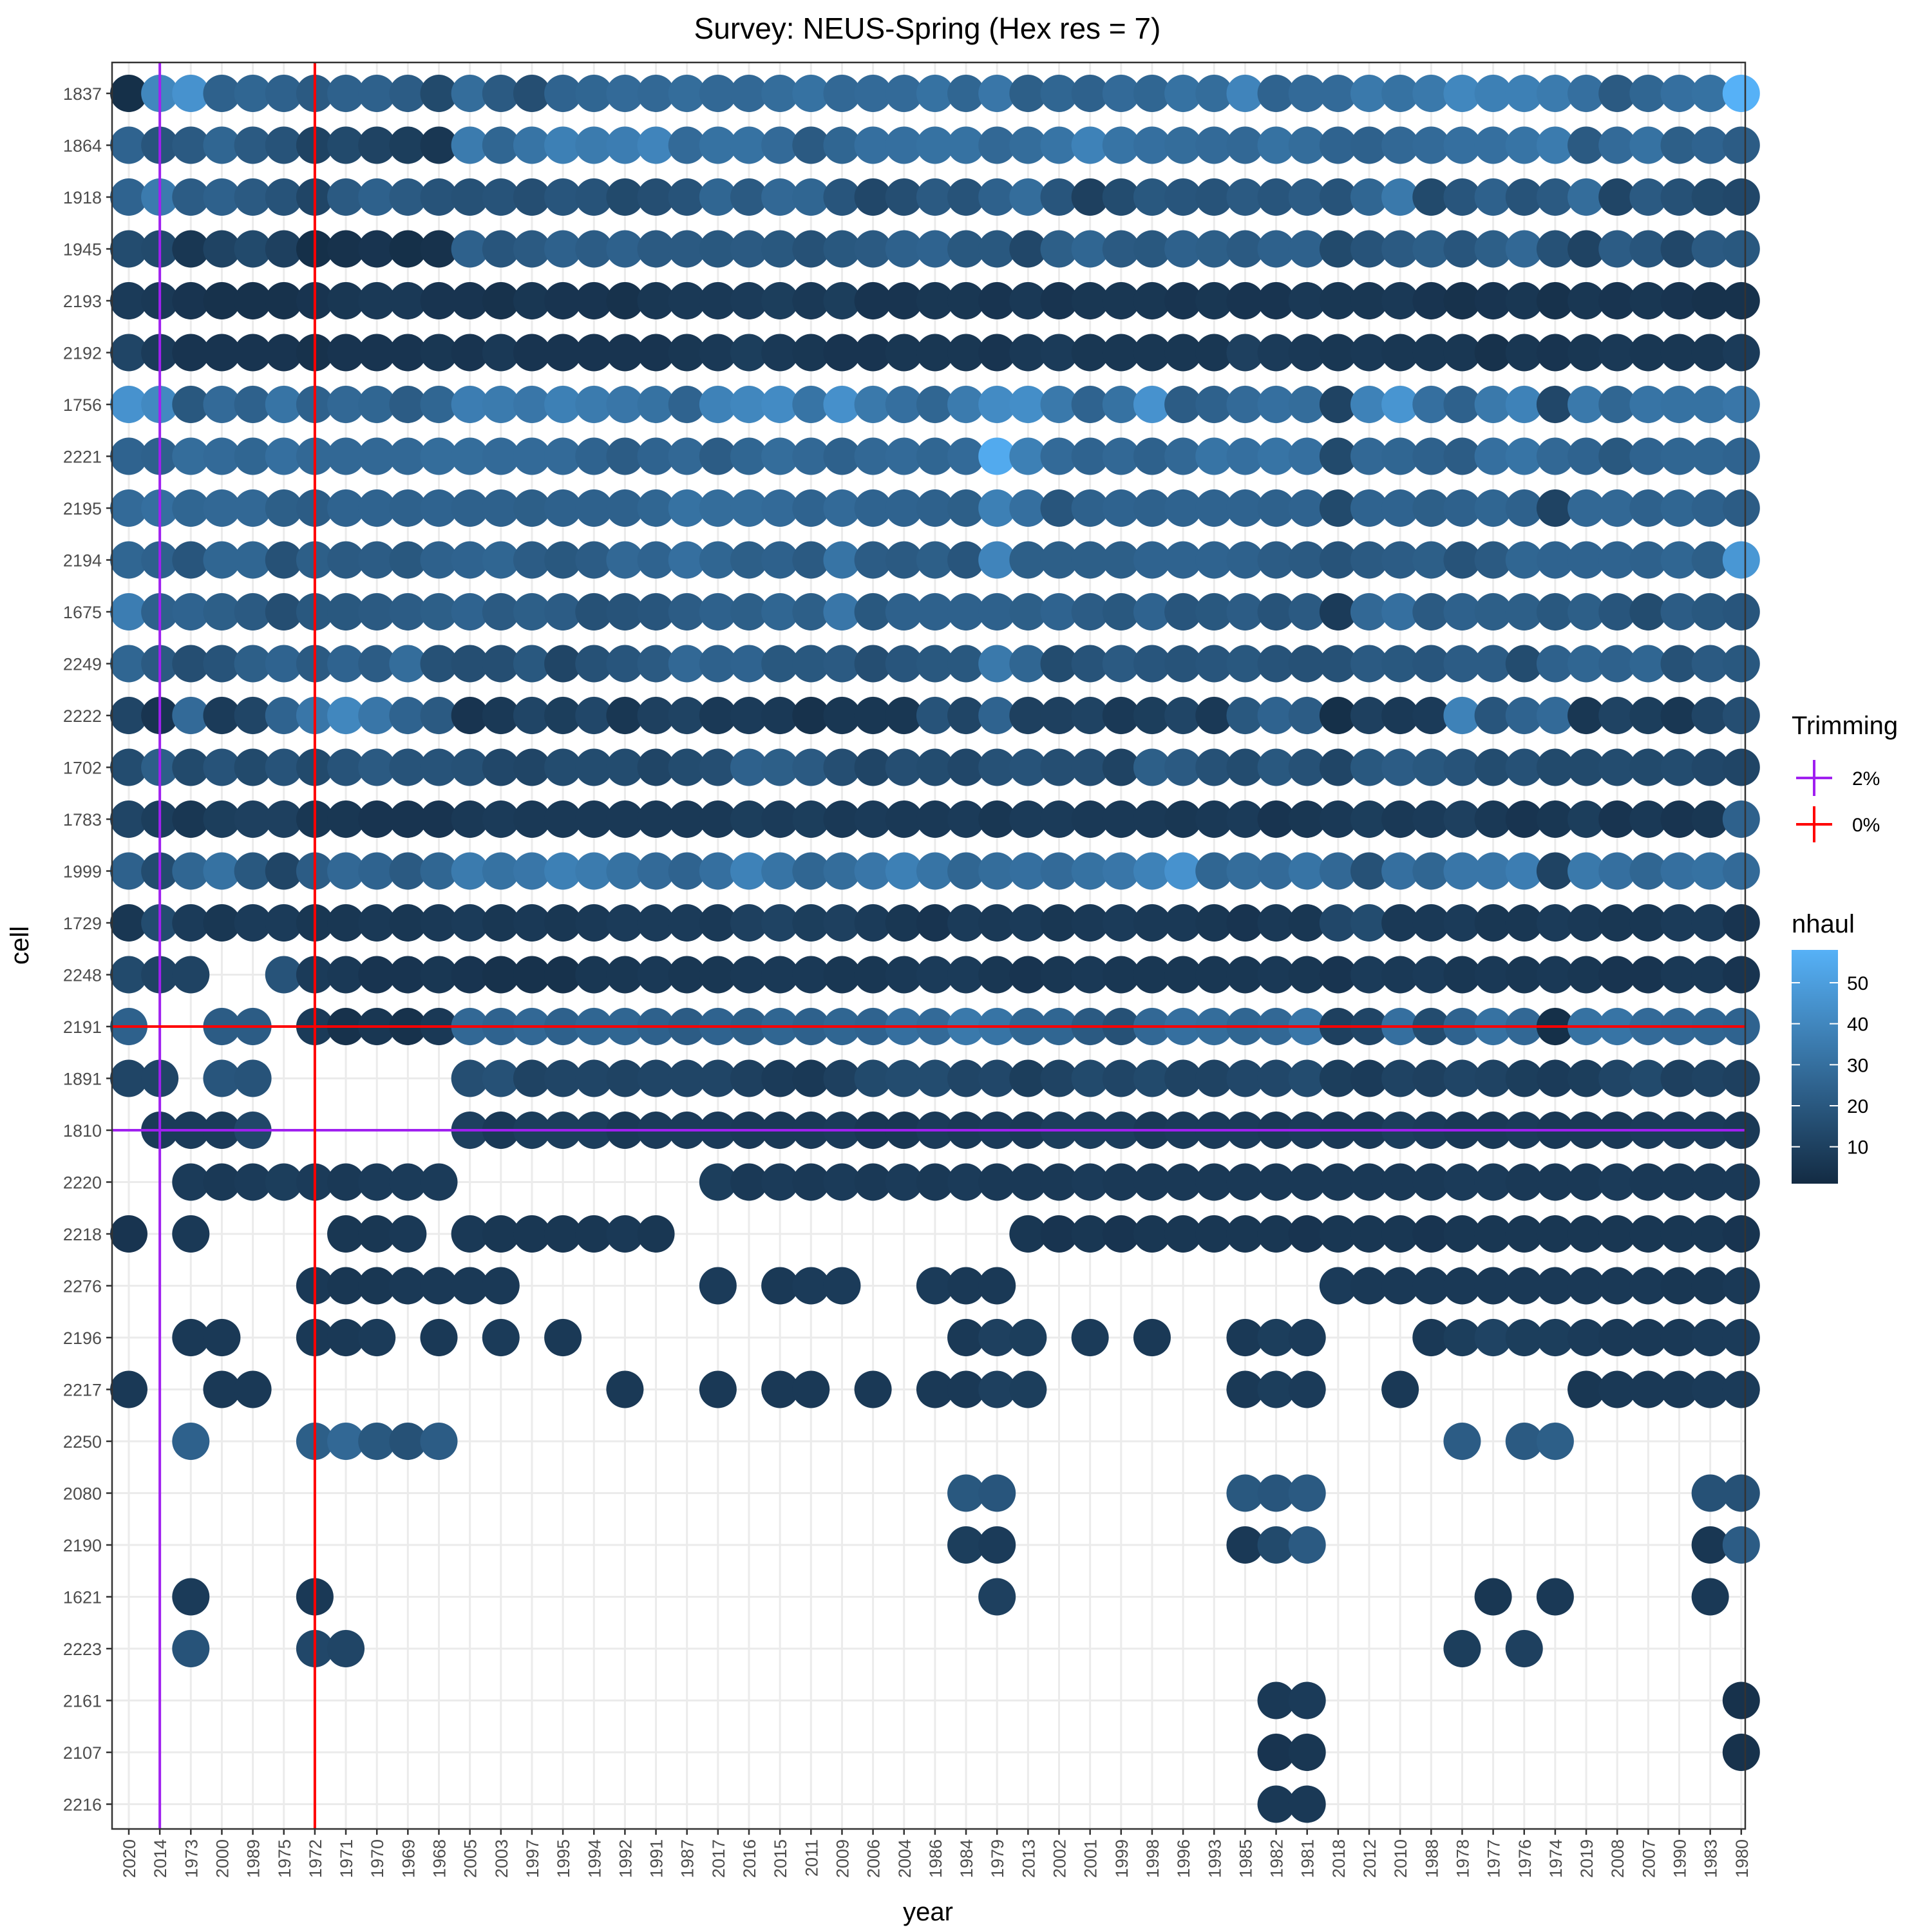 The image size is (1932, 1932). I want to click on point-cell-2193-year-1989, so click(253, 301).